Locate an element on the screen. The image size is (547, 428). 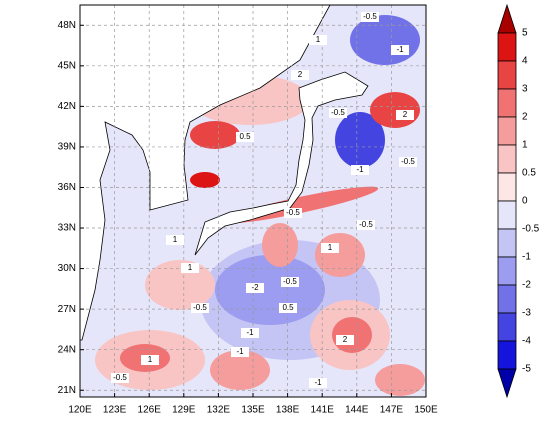
x-tick-label: 132E is located at coordinates (219, 410).